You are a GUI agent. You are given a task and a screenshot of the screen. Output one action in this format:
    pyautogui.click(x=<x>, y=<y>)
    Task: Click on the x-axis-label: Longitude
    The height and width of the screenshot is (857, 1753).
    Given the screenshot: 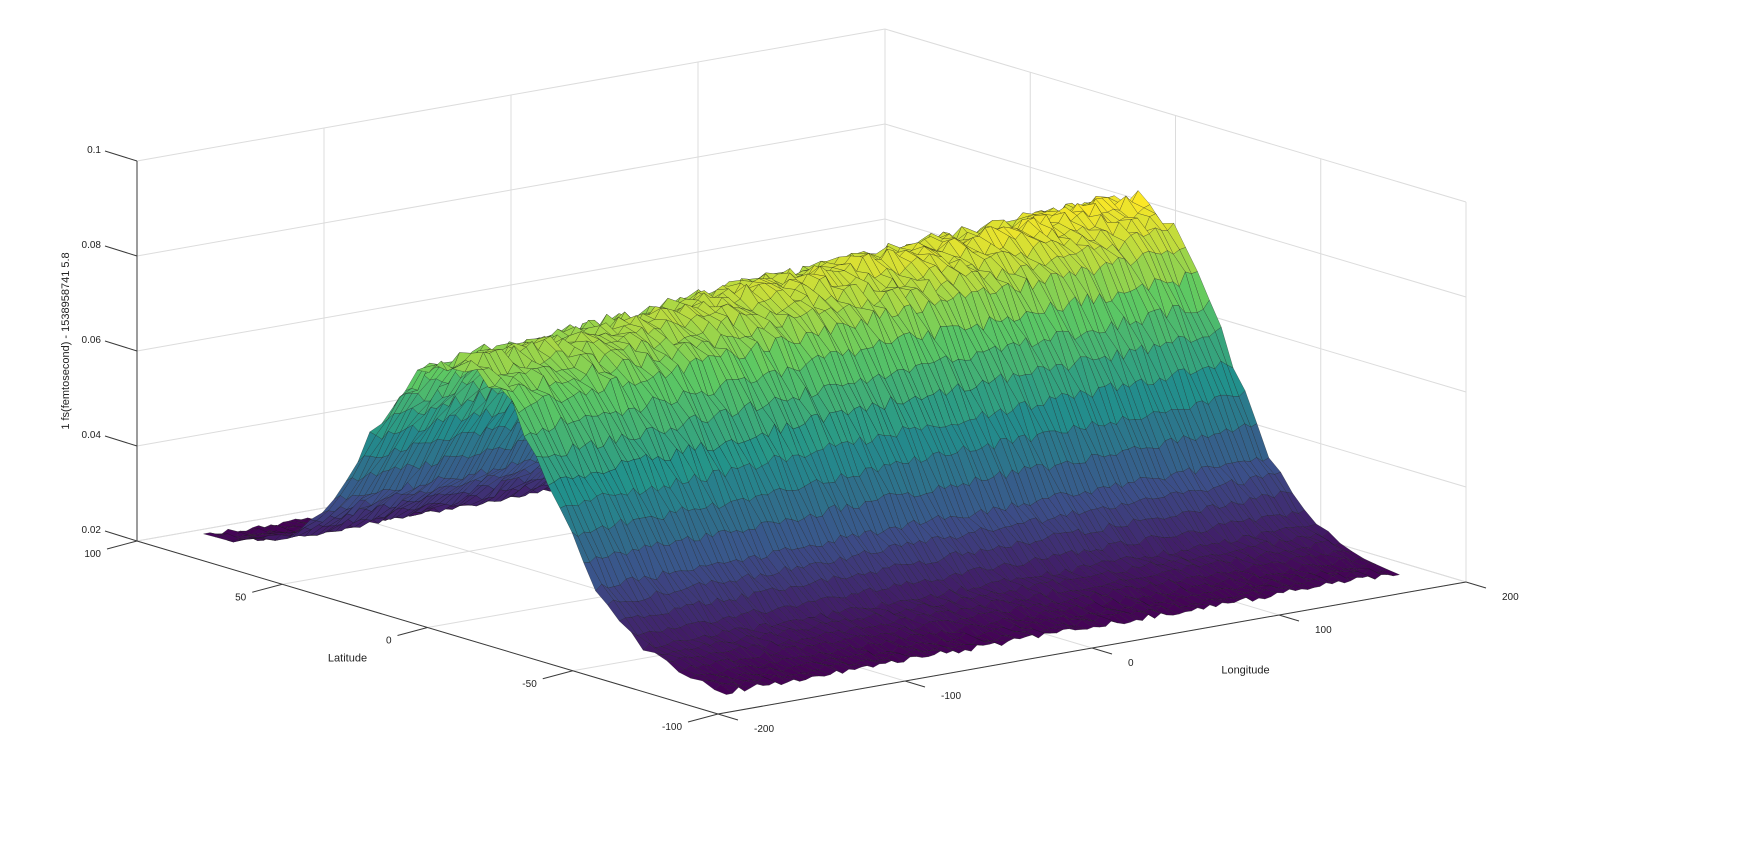 What is the action you would take?
    pyautogui.click(x=1245, y=671)
    